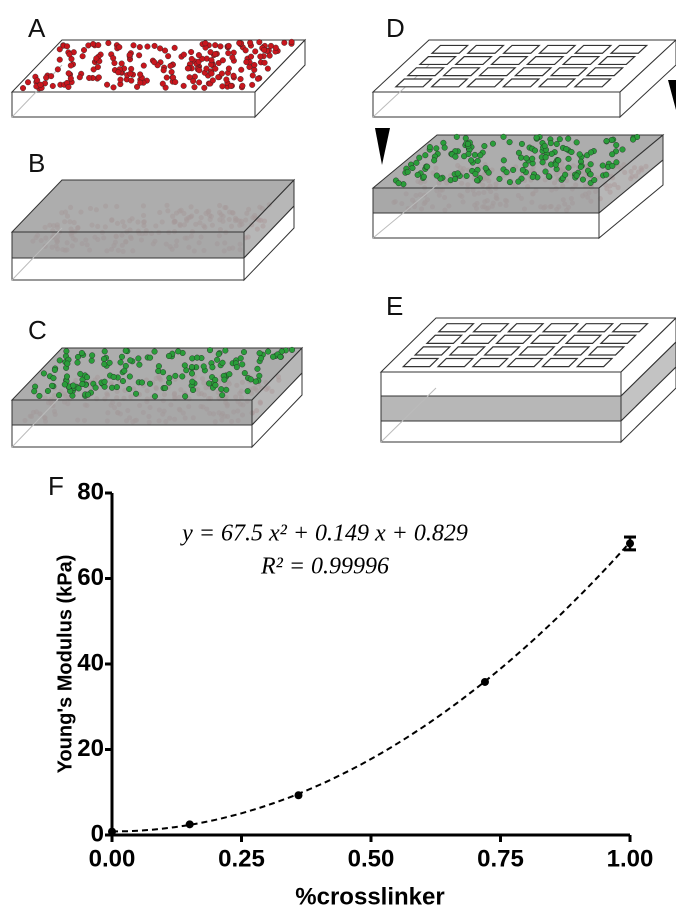 This screenshot has height=915, width=676. Describe the element at coordinates (394, 306) in the screenshot. I see `panel-label: E` at that location.